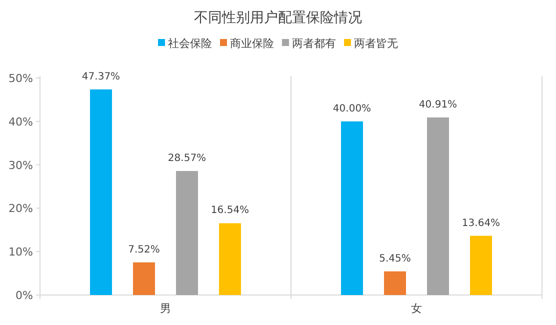 The width and height of the screenshot is (556, 325). I want to click on legend-label: 两者皆无, so click(376, 43).